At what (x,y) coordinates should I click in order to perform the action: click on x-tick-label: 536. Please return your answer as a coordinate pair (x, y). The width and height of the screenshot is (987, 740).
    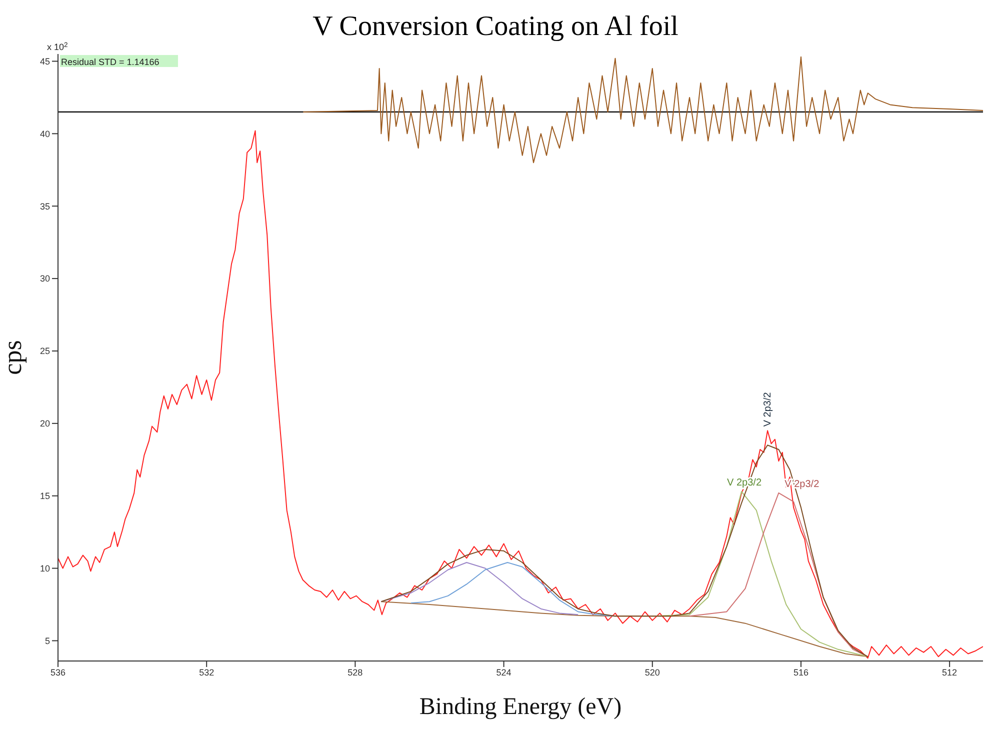
    Looking at the image, I should click on (58, 672).